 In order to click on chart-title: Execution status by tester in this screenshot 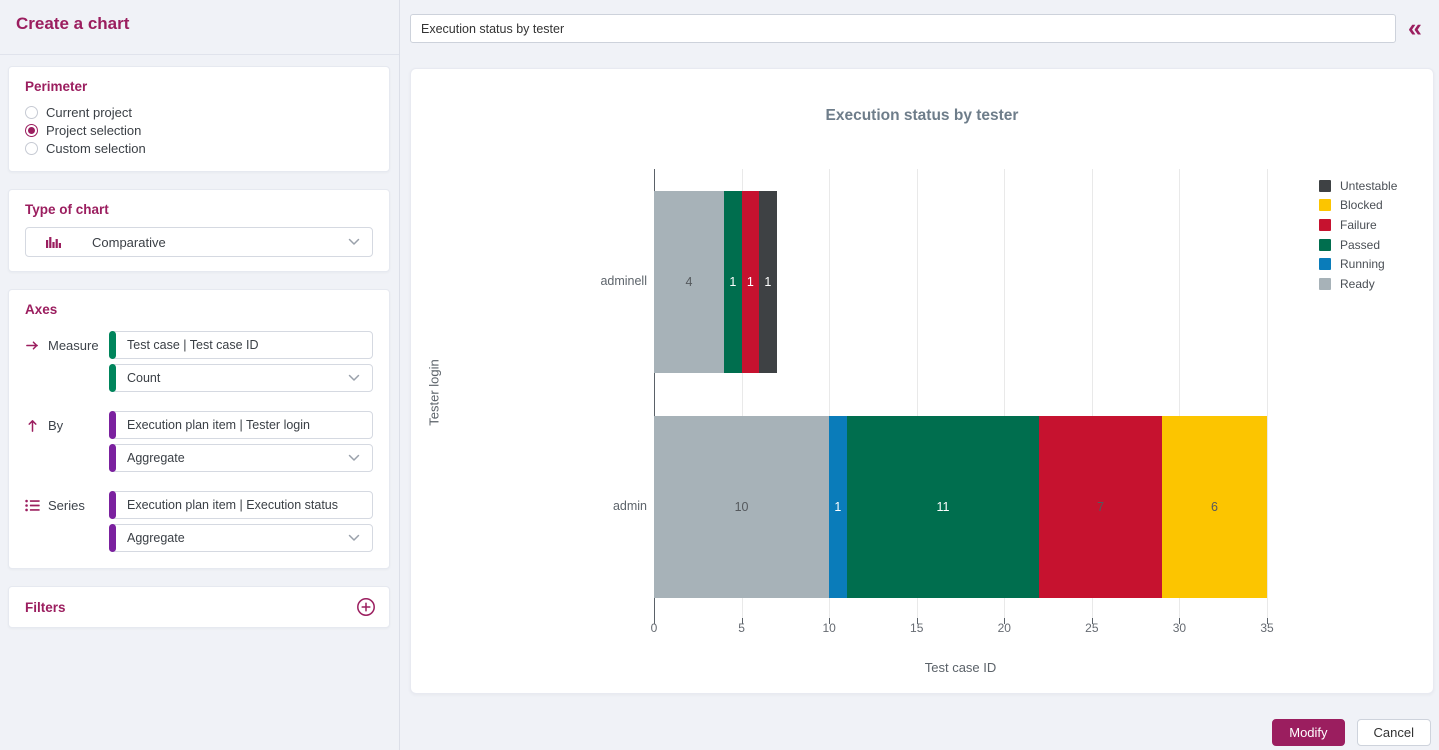, I will do `click(922, 115)`.